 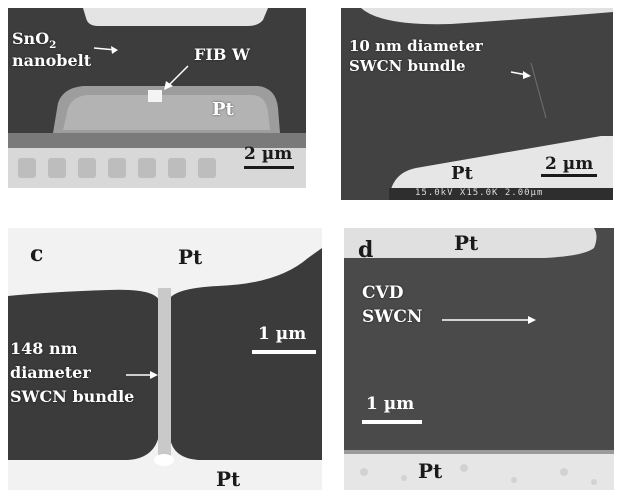 I want to click on bundle-10nm-line2: SWCN bundle, so click(x=407, y=66).